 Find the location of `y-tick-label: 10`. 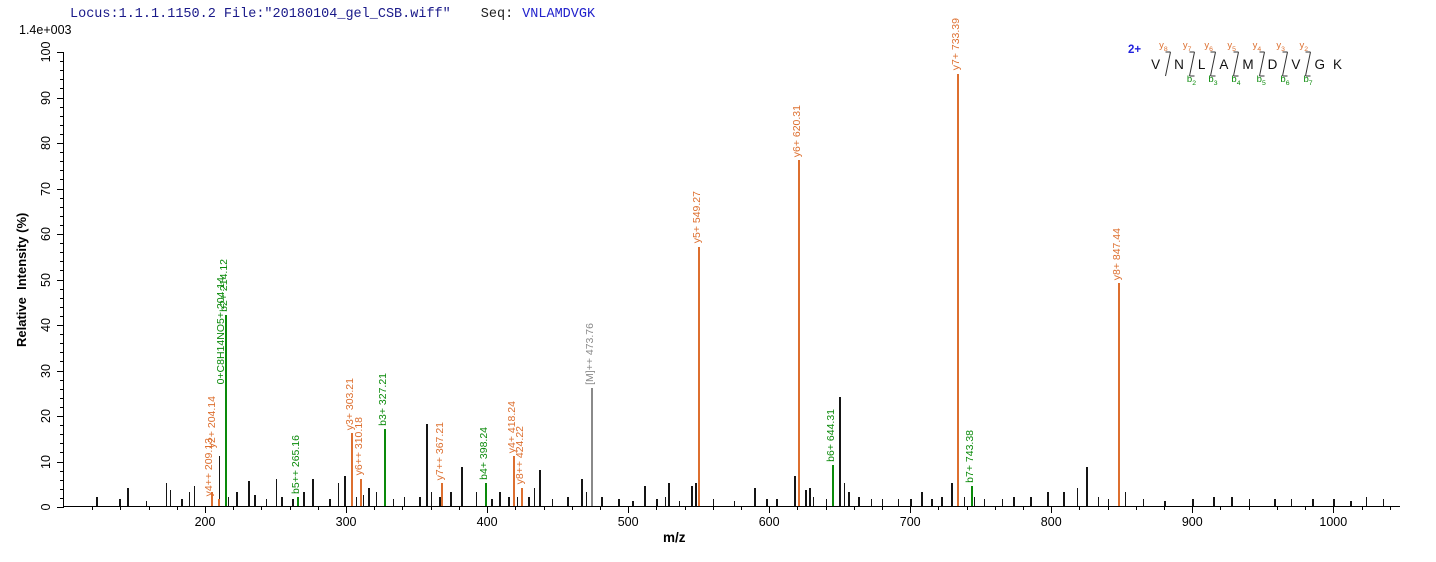

y-tick-label: 10 is located at coordinates (46, 461).